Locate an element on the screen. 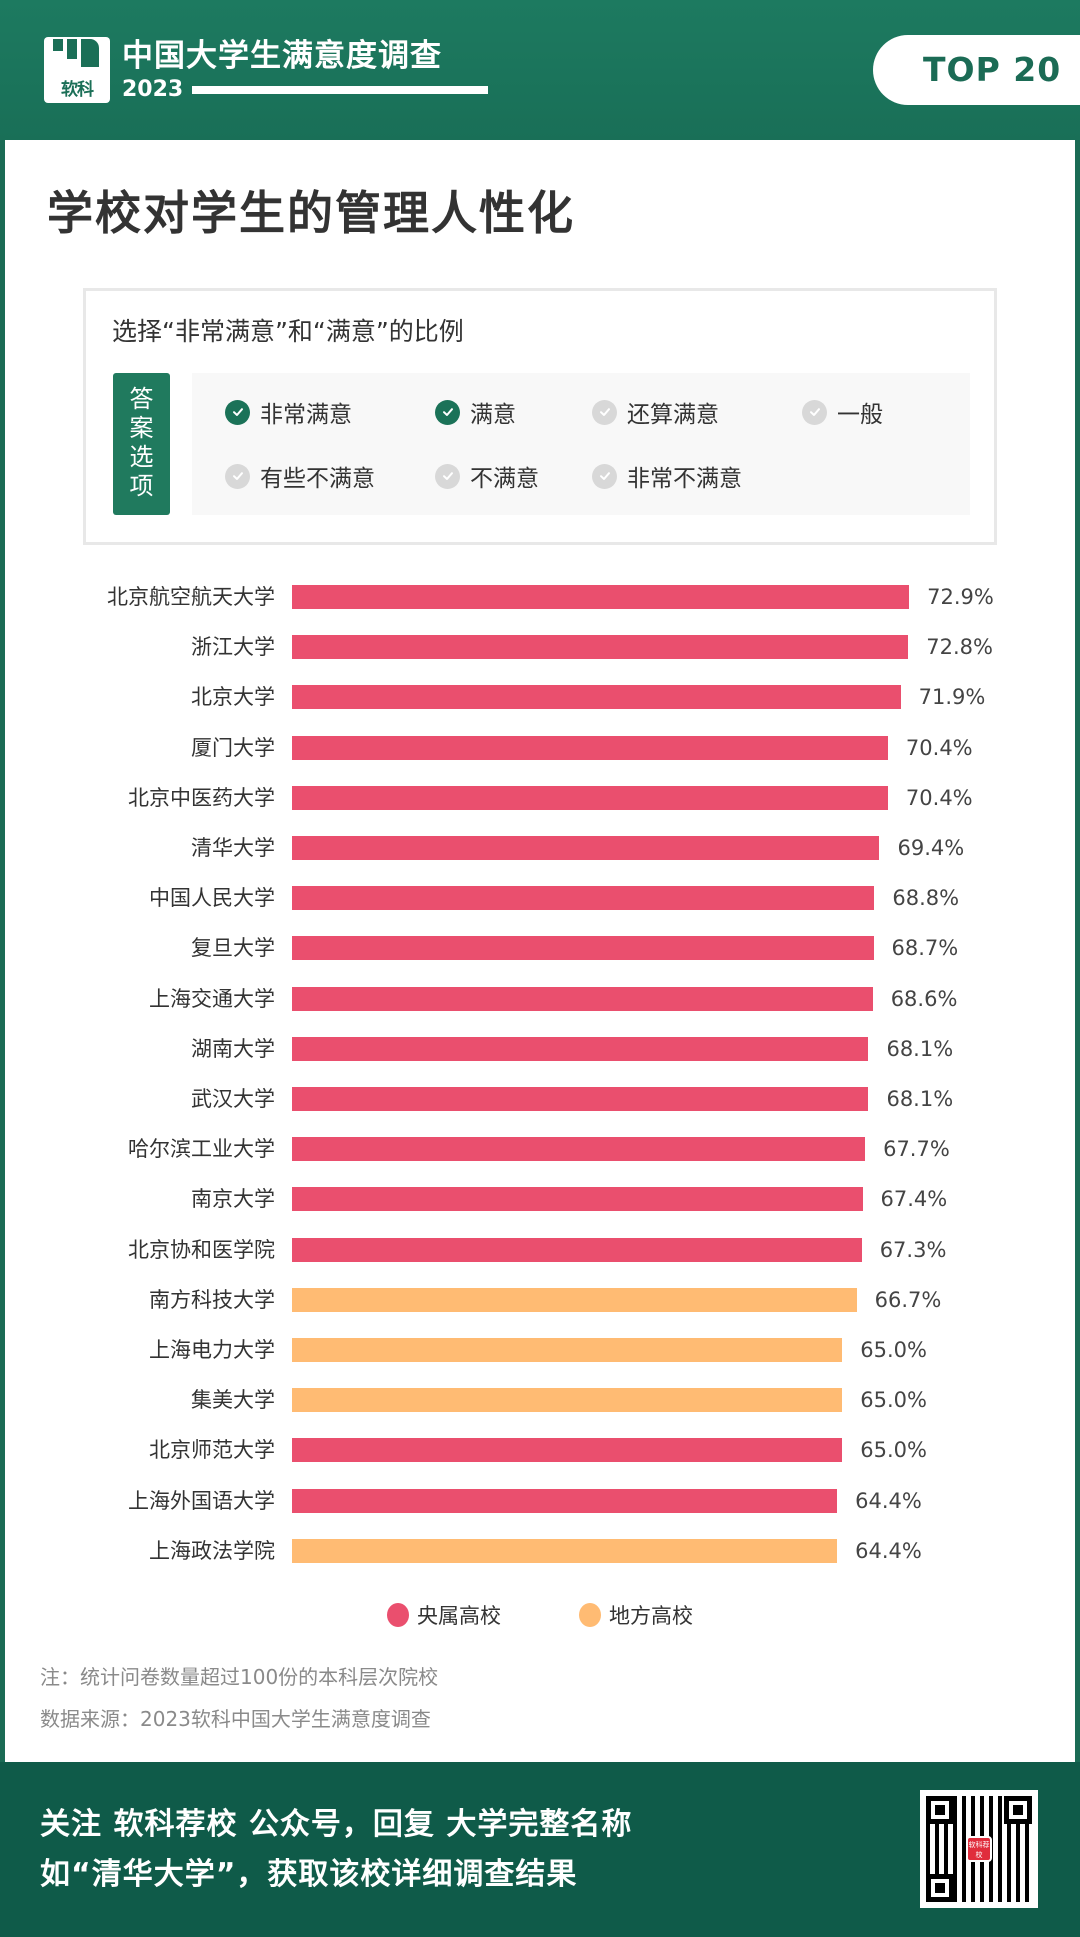 This screenshot has width=1080, height=1937. qr-finder-icon is located at coordinates (940, 1888).